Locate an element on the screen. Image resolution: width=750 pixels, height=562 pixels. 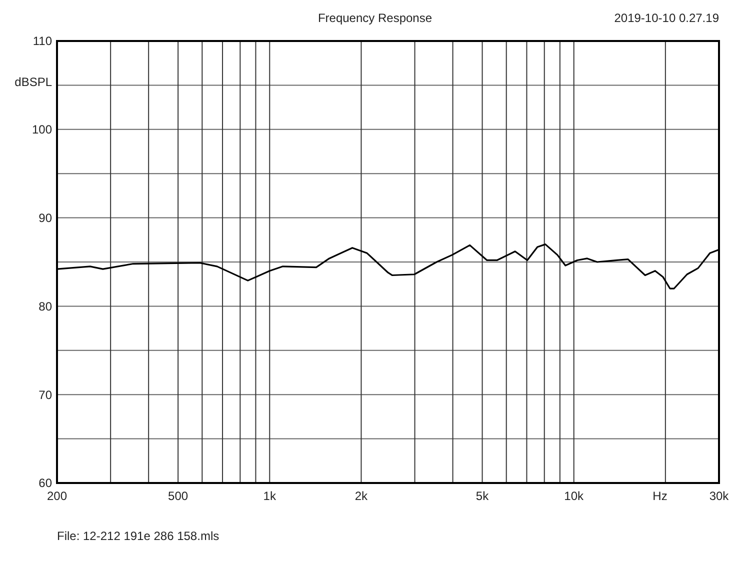
text: 2019-10-10 0.27.19 is located at coordinates (667, 18).